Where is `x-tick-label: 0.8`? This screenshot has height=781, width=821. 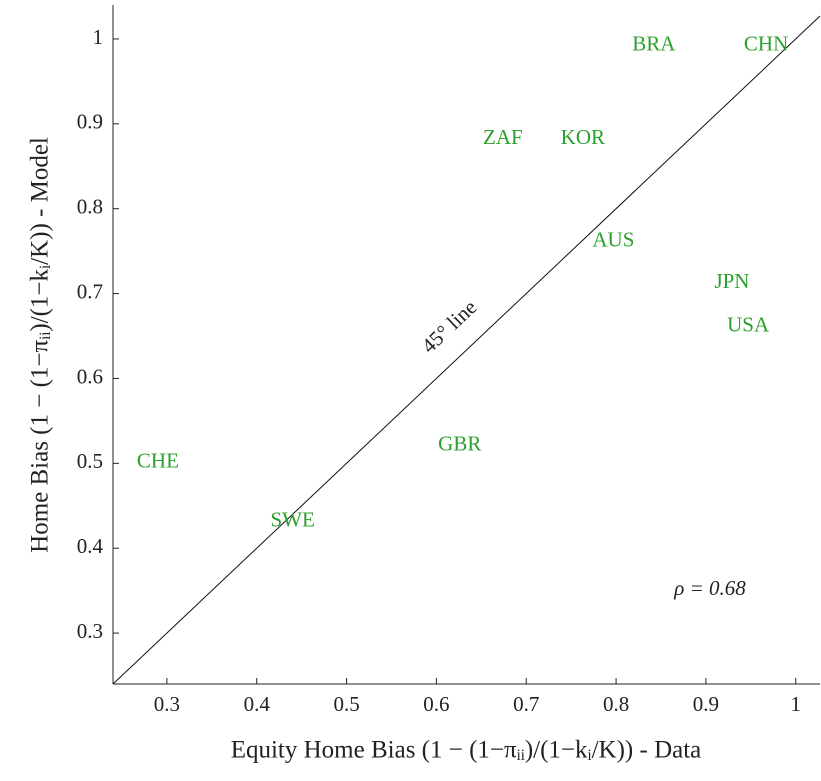 x-tick-label: 0.8 is located at coordinates (616, 704).